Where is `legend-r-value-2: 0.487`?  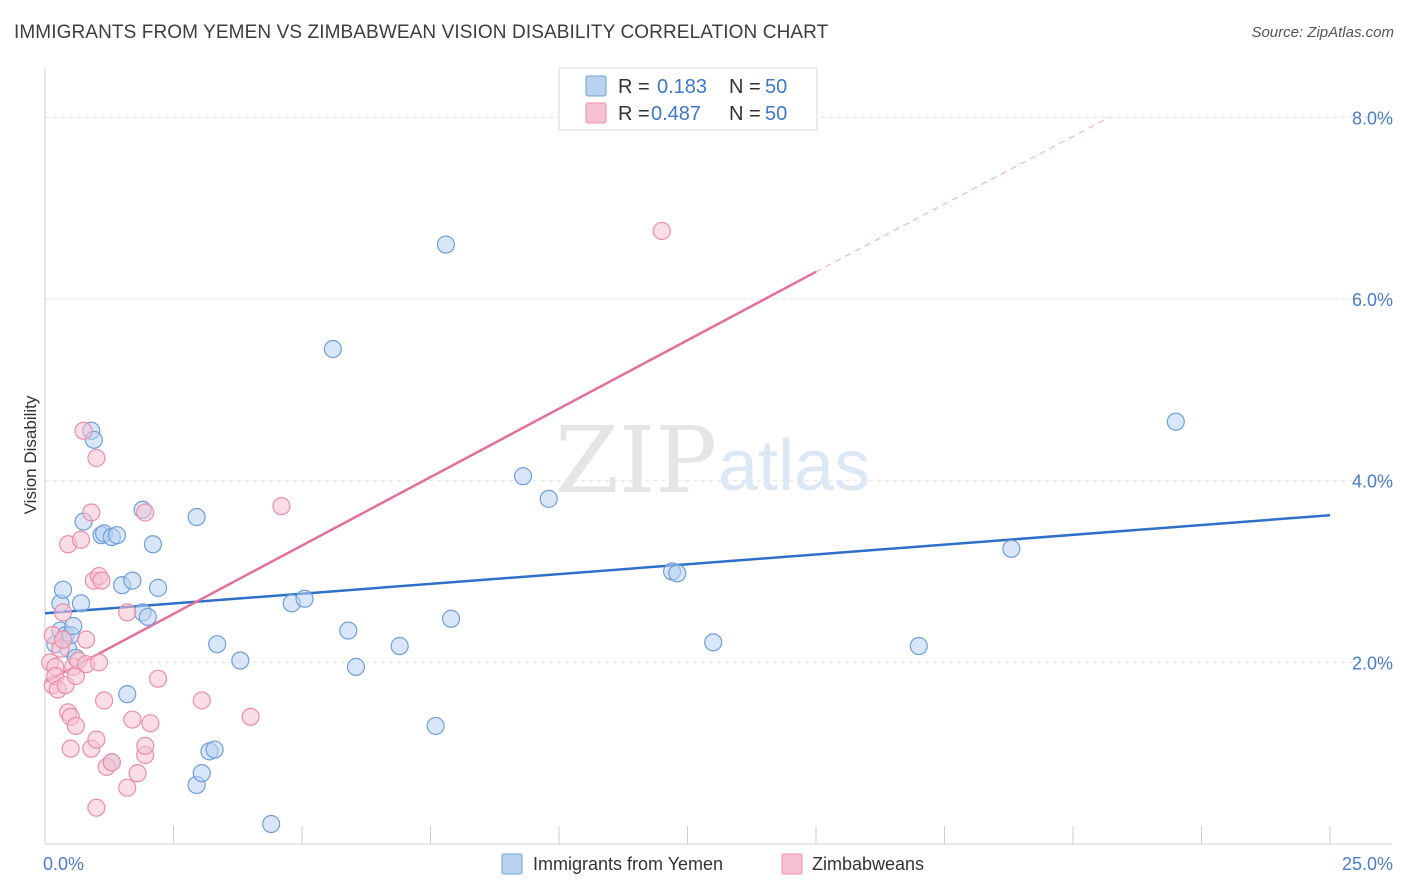
legend-r-value-2: 0.487 is located at coordinates (676, 114).